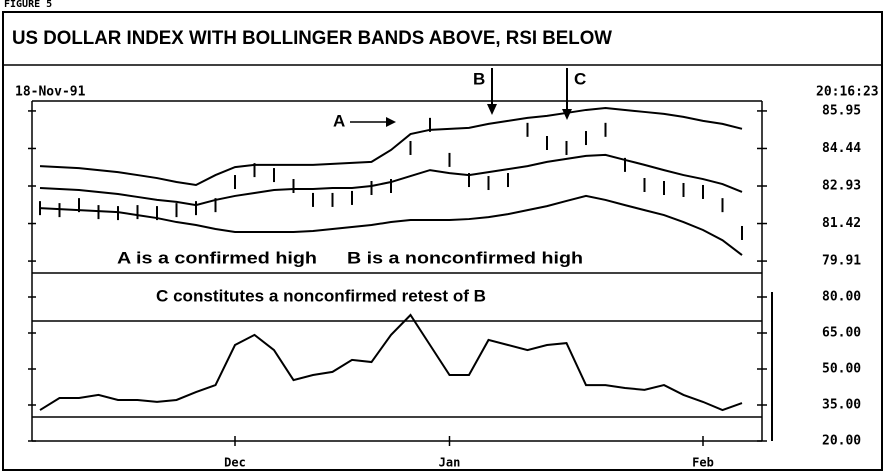 This screenshot has height=473, width=885. Describe the element at coordinates (321, 295) in the screenshot. I see `annotation: C constitutes a nonconfirmed retest of B` at that location.